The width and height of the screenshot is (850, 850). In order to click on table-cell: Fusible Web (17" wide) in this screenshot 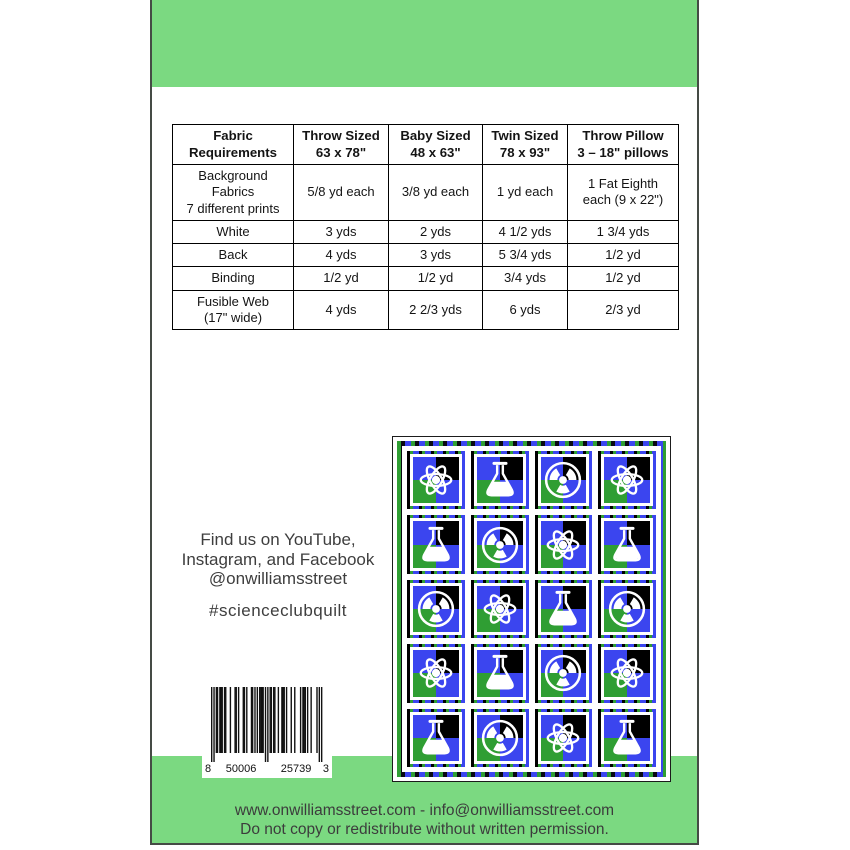, I will do `click(233, 309)`.